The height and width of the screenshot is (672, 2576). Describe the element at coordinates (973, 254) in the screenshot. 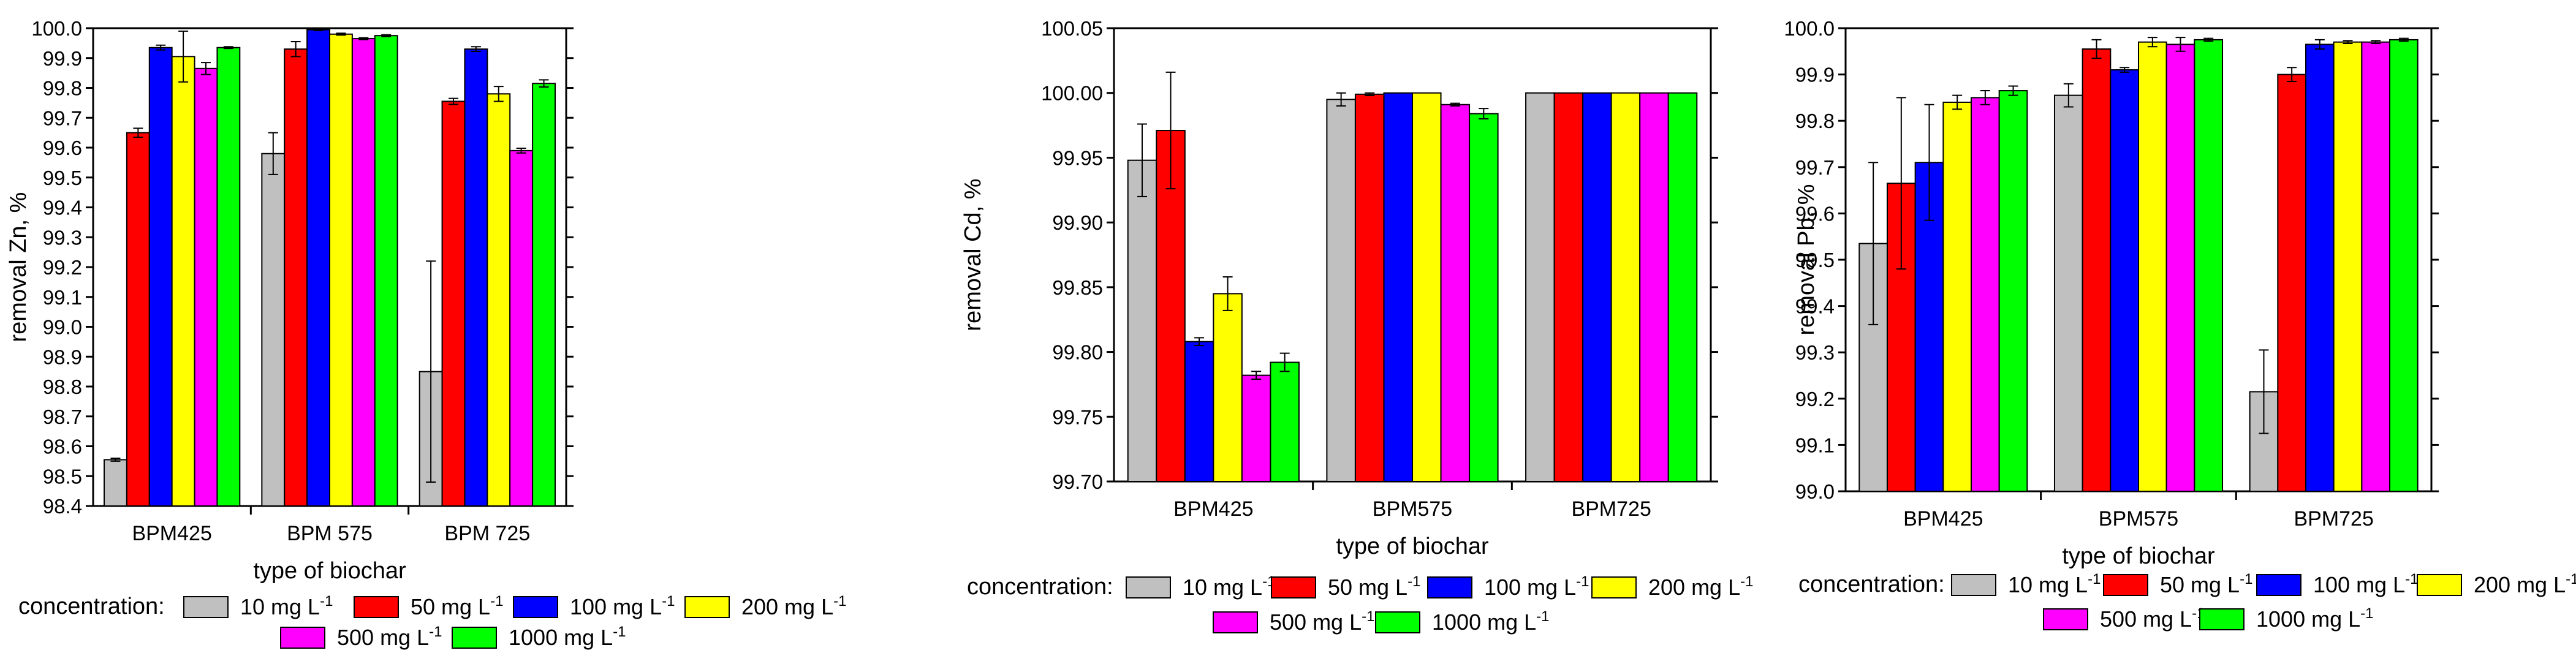

I see `y-axis-label: removal Cd, %` at that location.